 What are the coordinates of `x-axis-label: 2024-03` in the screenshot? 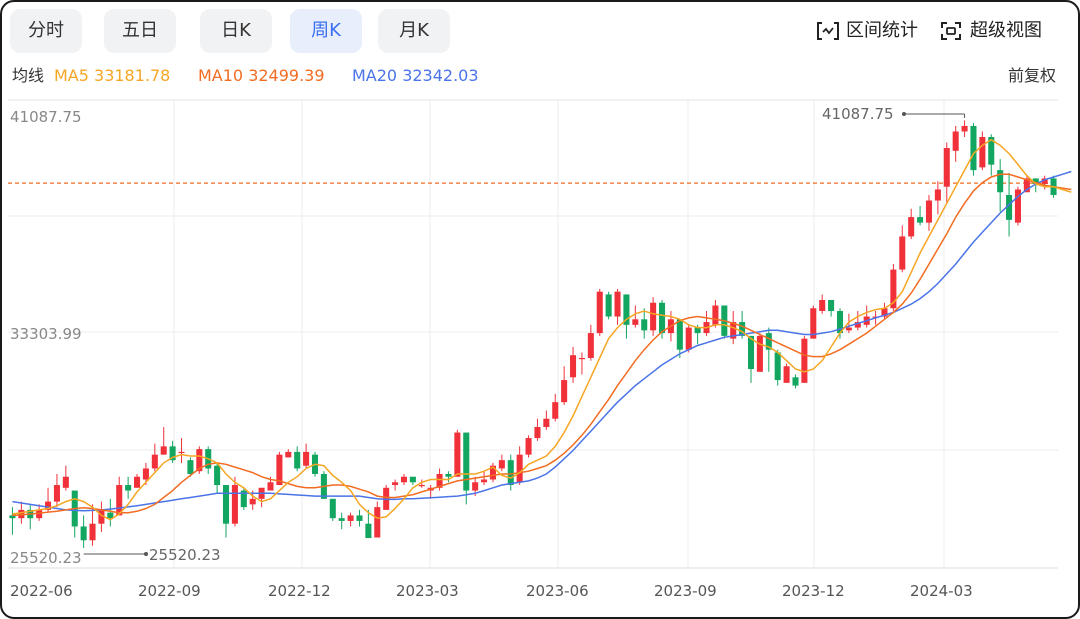 It's located at (941, 591).